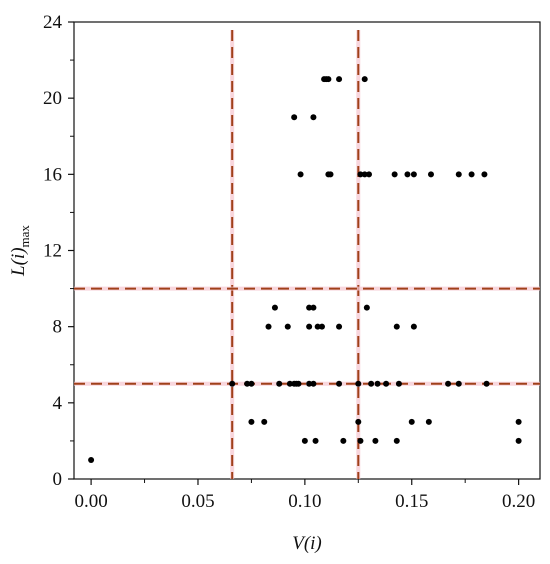 Image resolution: width=550 pixels, height=564 pixels. What do you see at coordinates (52, 251) in the screenshot?
I see `y-tick-label: 12` at bounding box center [52, 251].